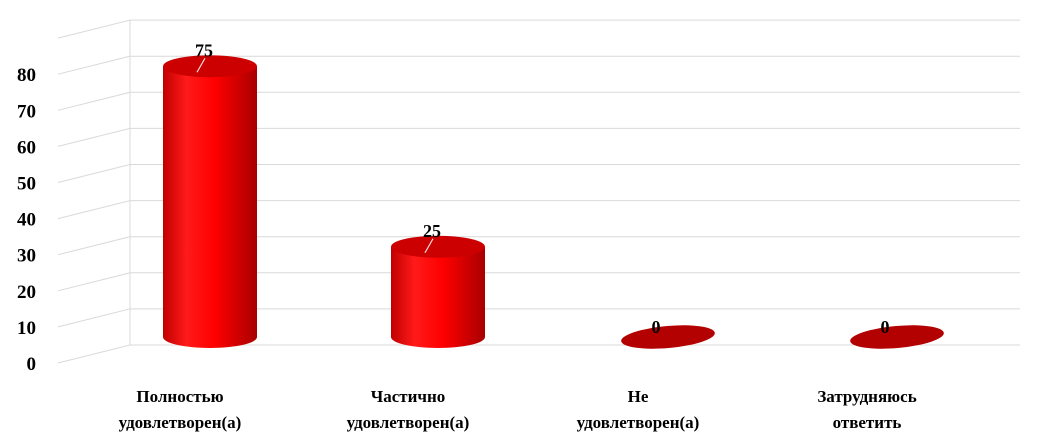 This screenshot has width=1038, height=437. I want to click on y-tick-label: 70, so click(26, 111).